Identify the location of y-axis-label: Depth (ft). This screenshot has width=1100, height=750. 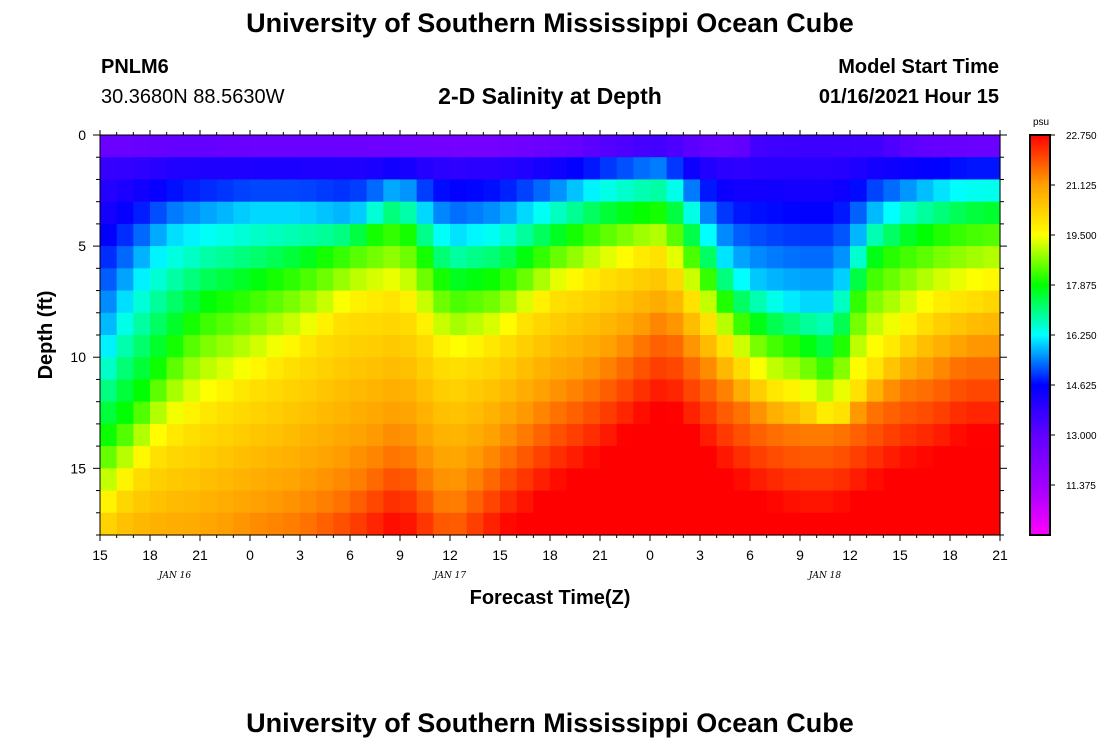
(46, 335).